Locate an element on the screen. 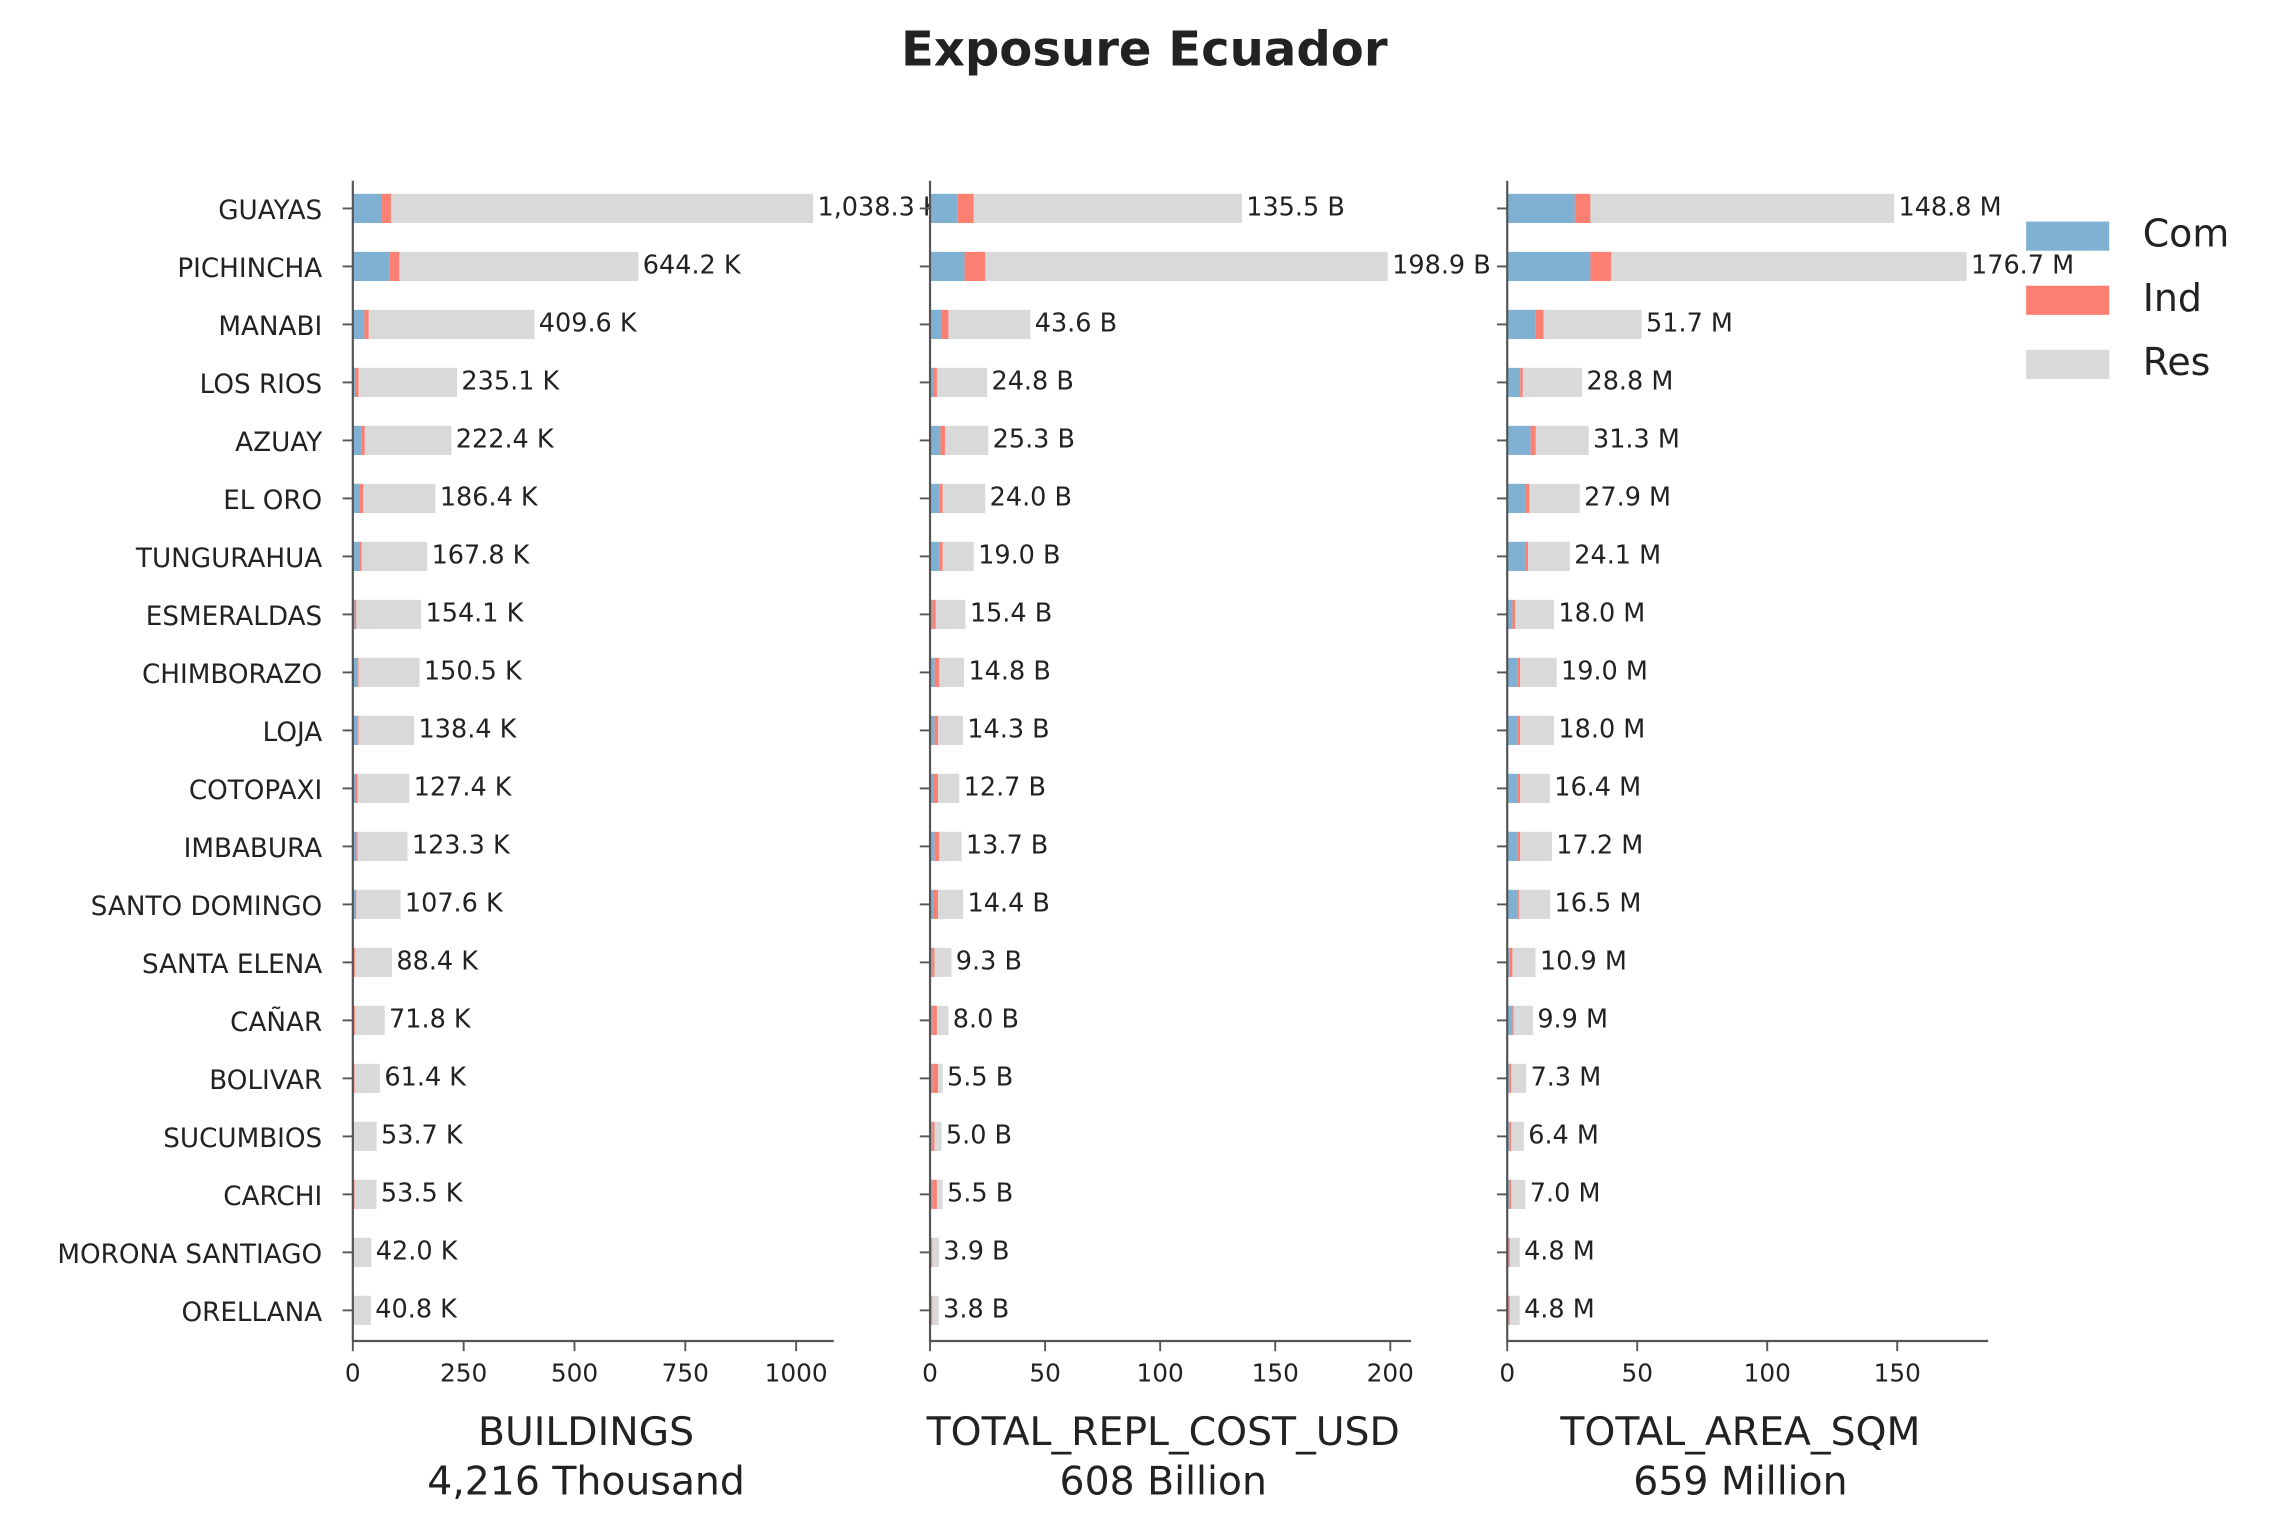  total-label: 123.3 K is located at coordinates (461, 845).